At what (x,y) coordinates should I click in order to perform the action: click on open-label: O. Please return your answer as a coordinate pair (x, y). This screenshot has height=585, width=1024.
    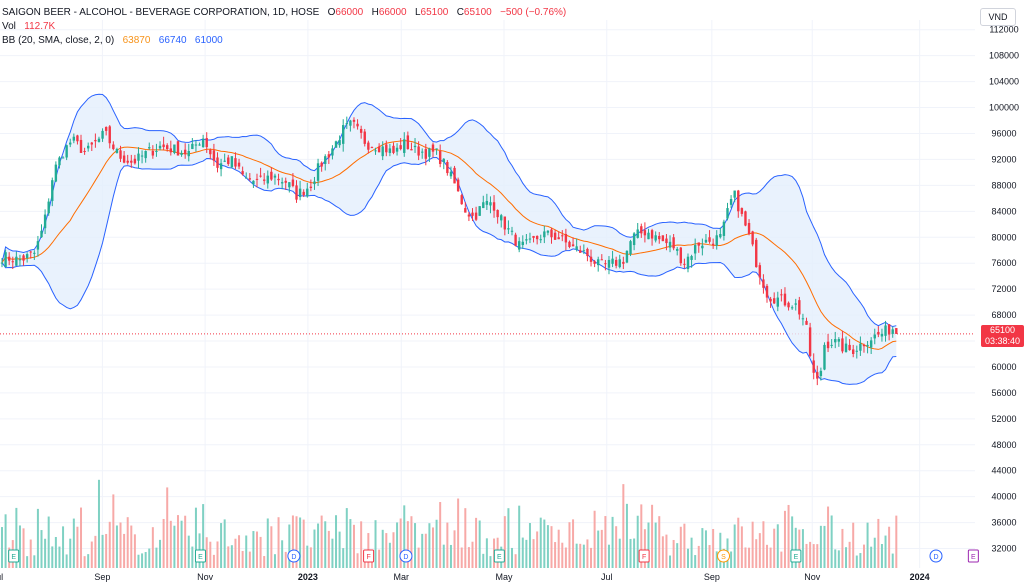
    Looking at the image, I should click on (331, 12).